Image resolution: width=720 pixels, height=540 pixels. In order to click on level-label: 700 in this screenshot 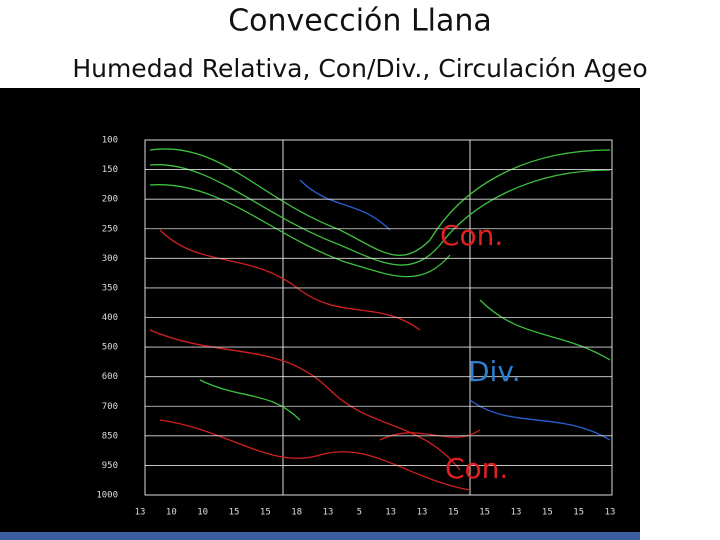, I will do `click(110, 407)`.